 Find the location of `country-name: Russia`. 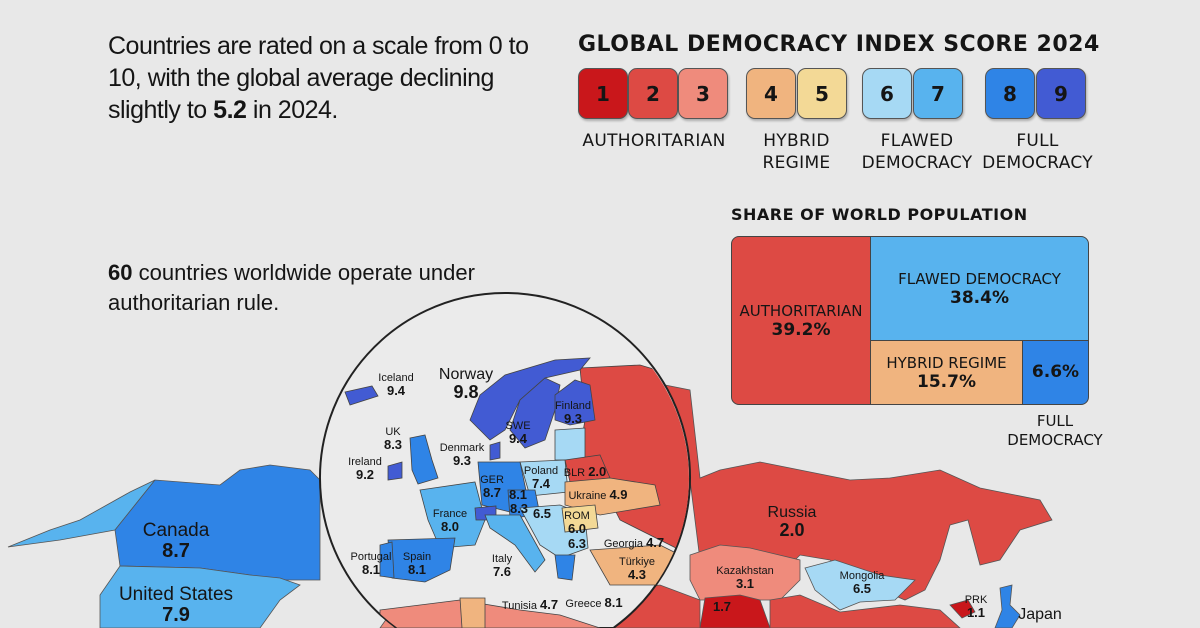

country-name: Russia is located at coordinates (792, 512).